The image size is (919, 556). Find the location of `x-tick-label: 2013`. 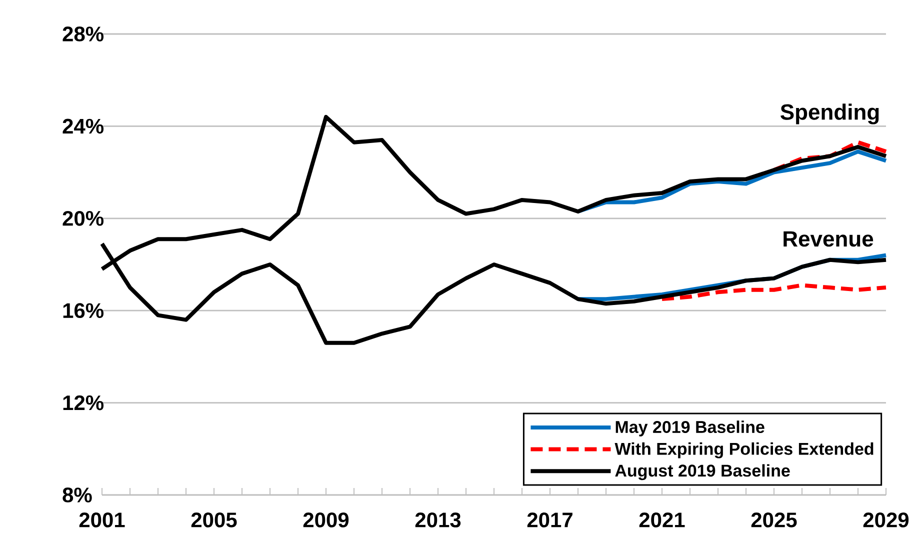

x-tick-label: 2013 is located at coordinates (438, 520).